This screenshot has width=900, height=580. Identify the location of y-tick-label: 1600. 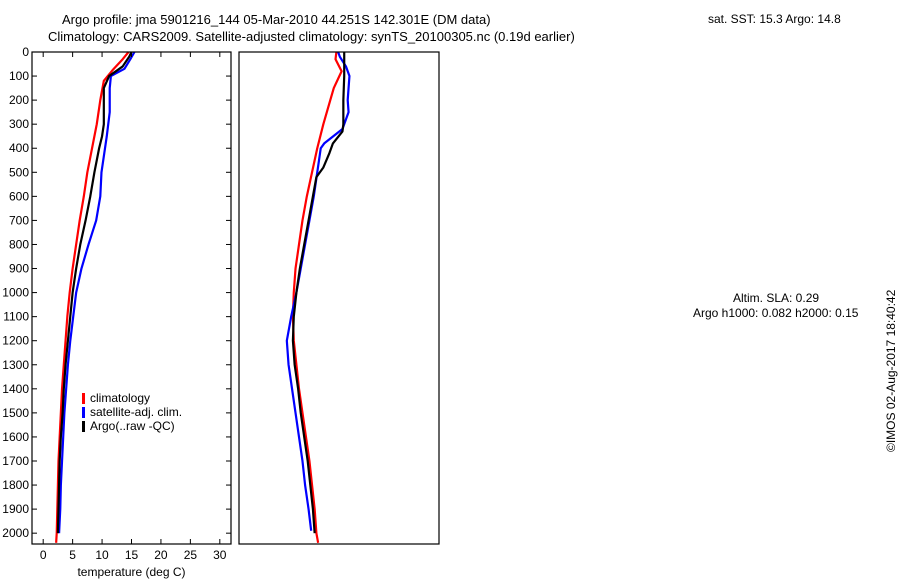
(15, 437).